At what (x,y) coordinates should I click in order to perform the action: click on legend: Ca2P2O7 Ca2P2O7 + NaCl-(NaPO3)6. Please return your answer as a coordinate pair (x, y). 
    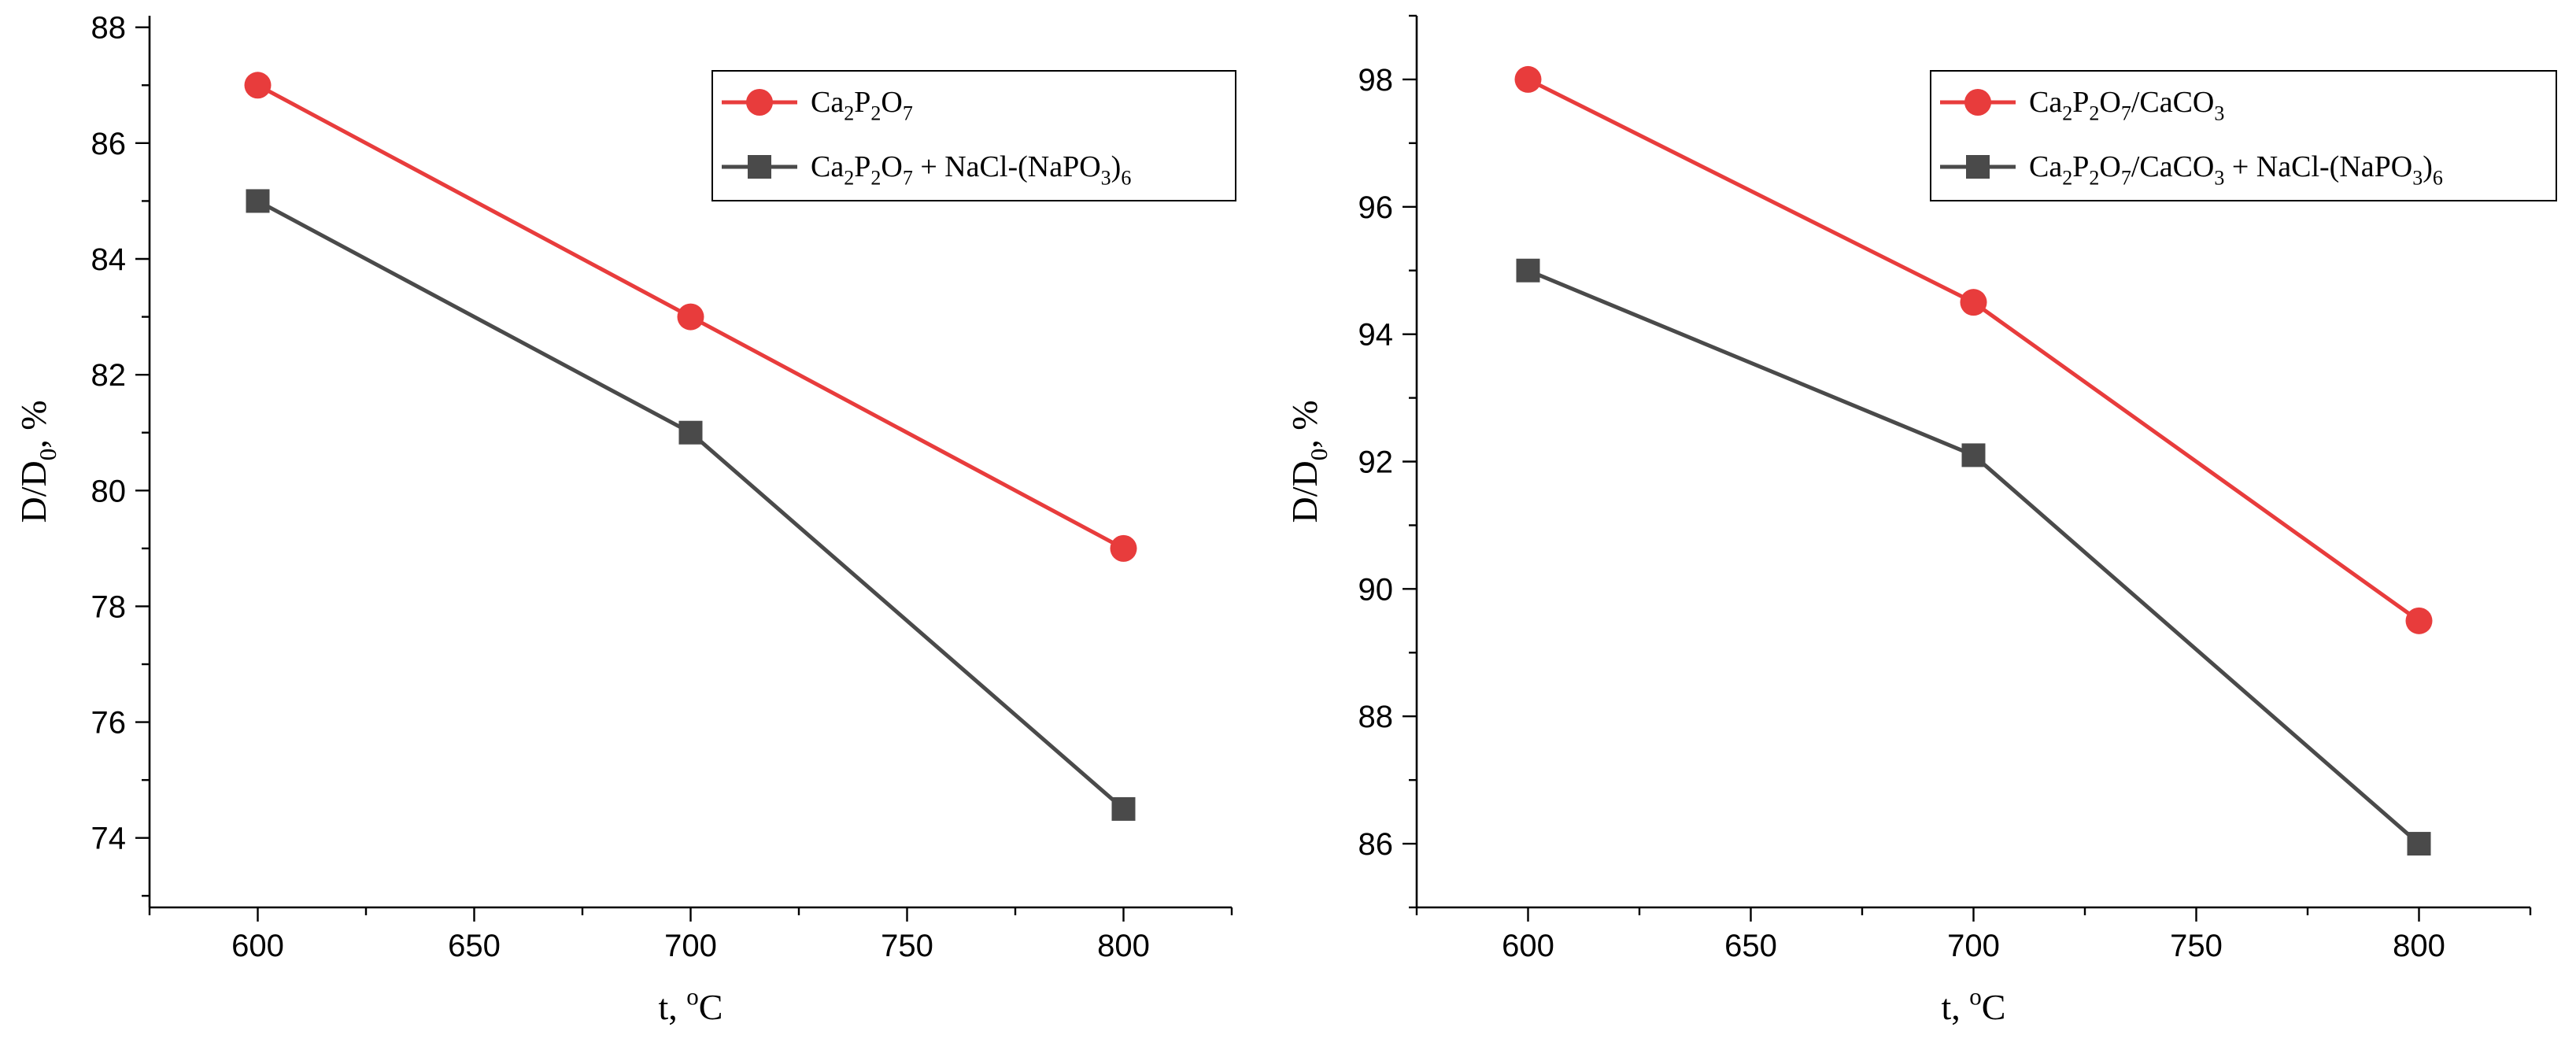
    Looking at the image, I should click on (973, 135).